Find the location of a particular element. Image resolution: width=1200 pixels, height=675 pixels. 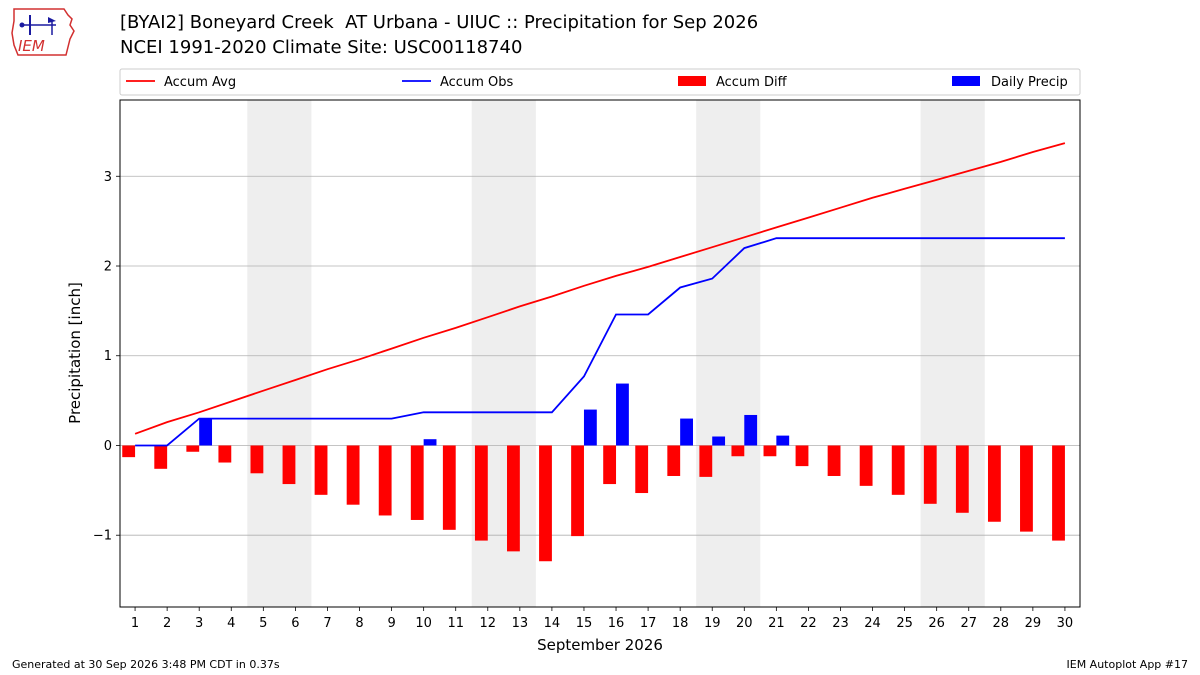

x-tick-label: 24 is located at coordinates (872, 623).